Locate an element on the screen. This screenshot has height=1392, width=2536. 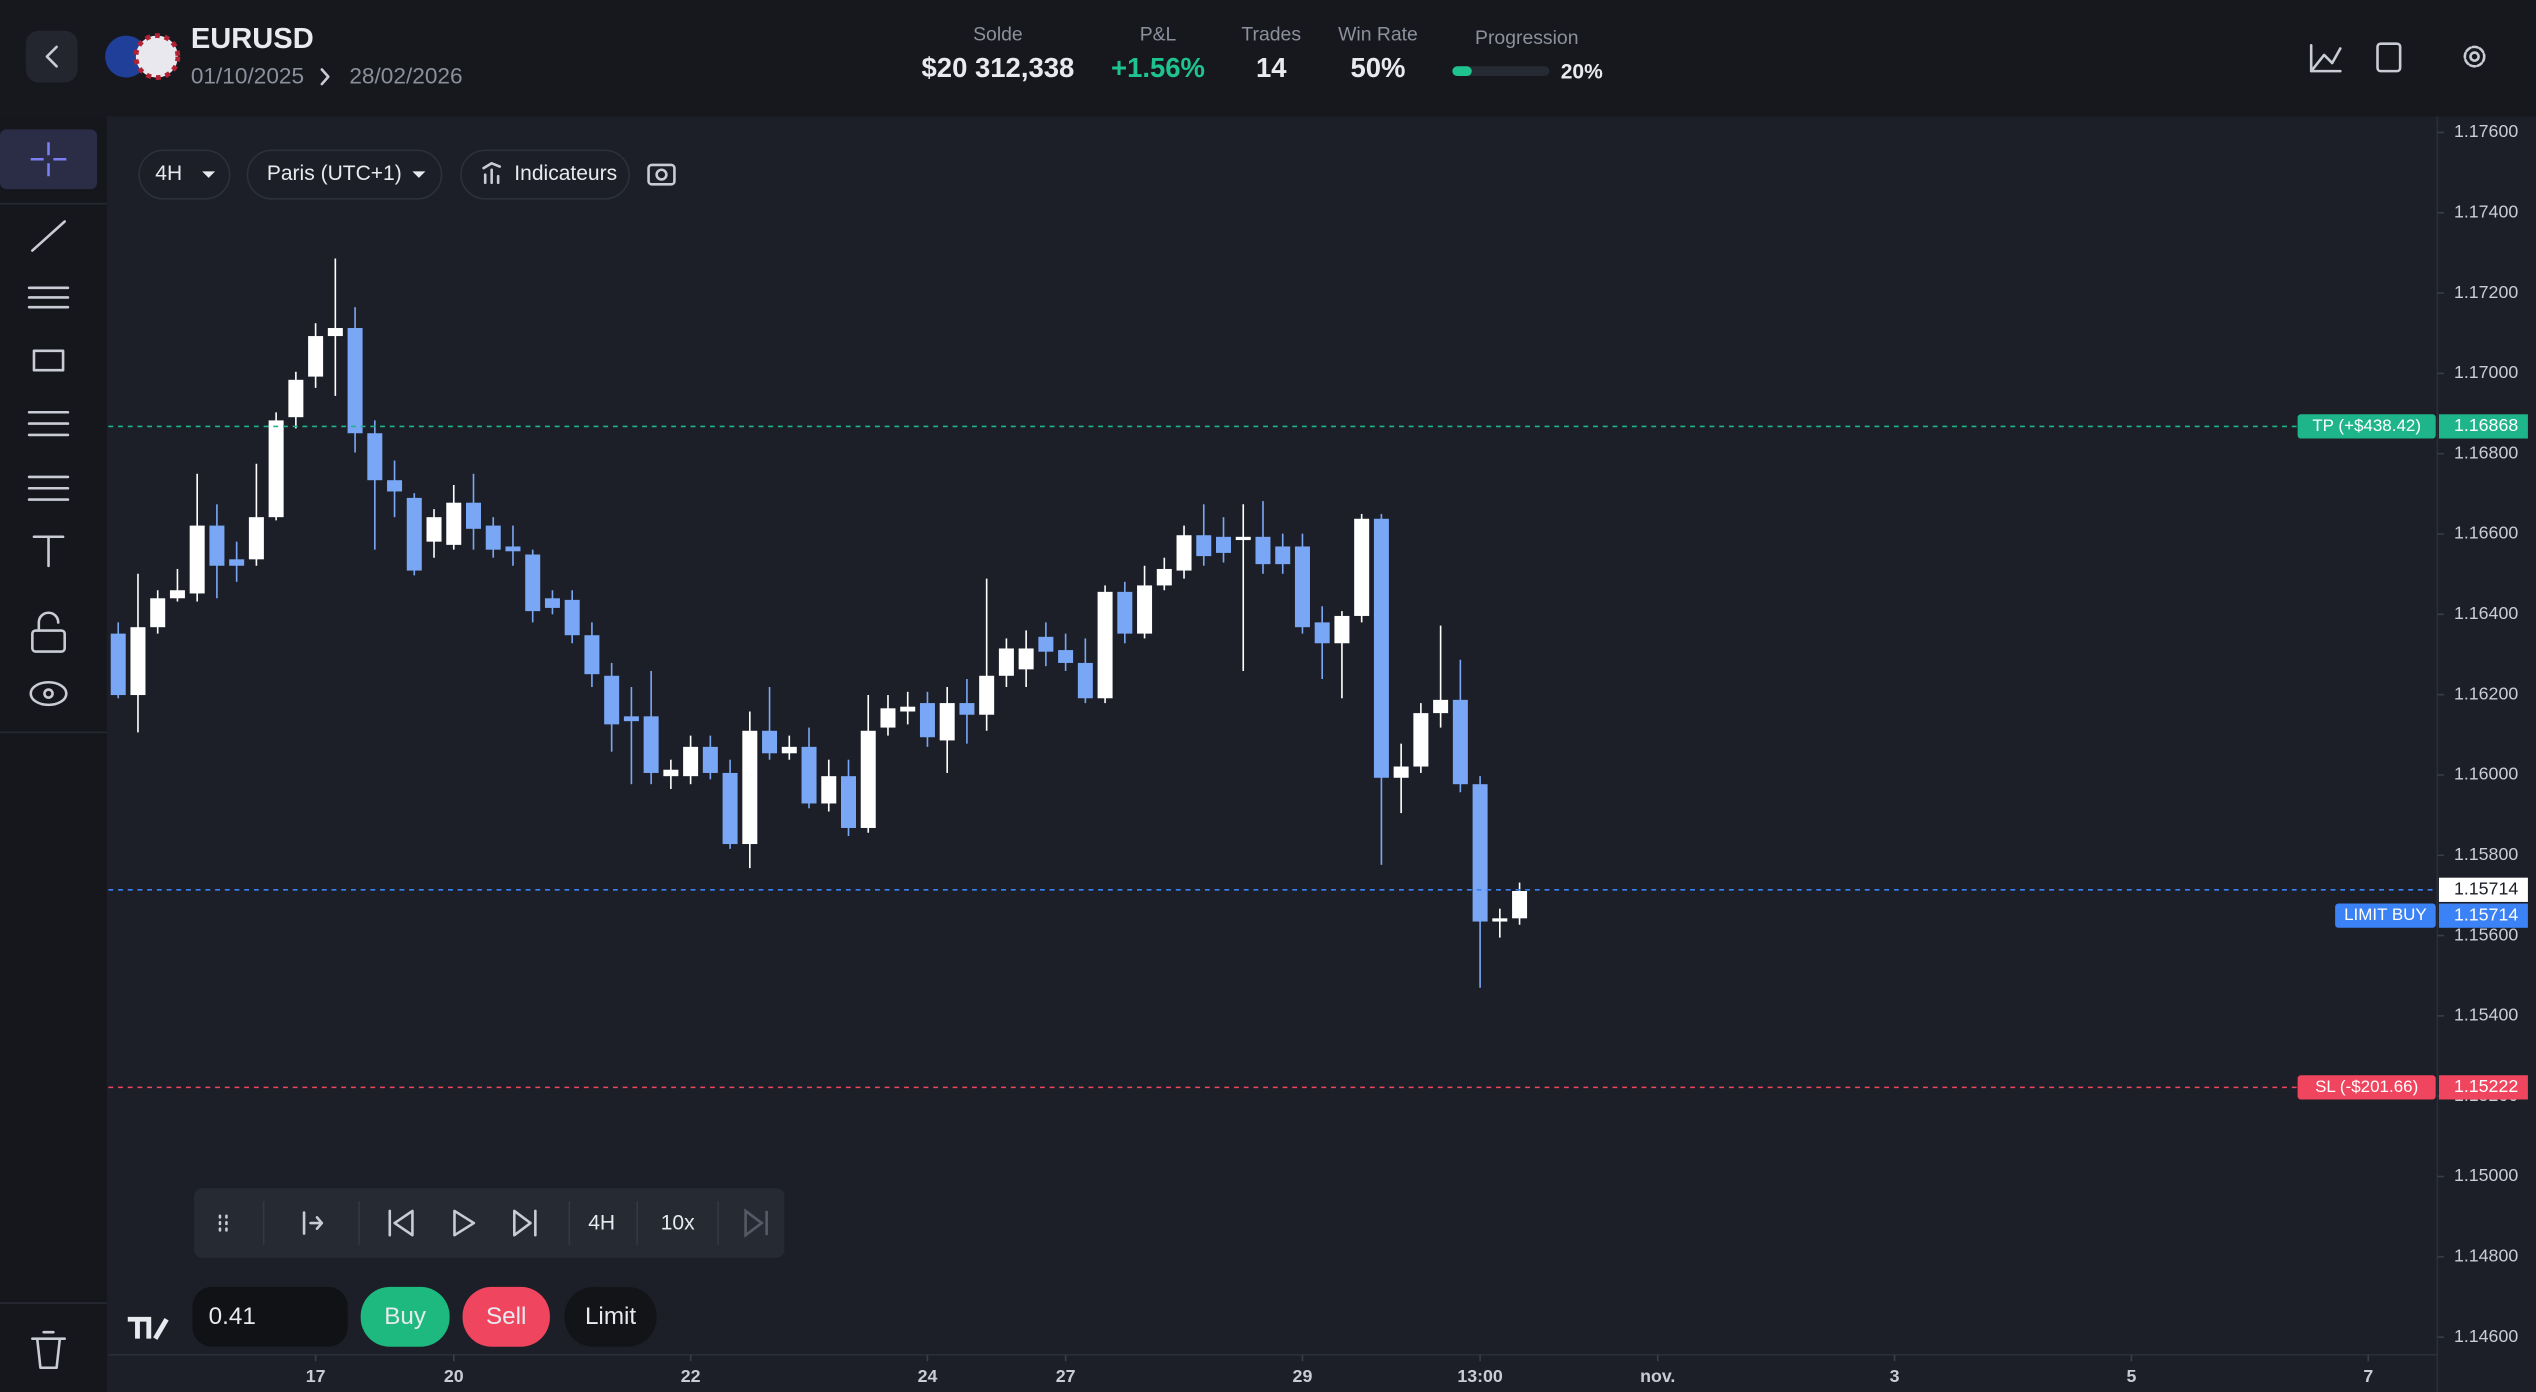
jump-end-button is located at coordinates (756, 1223).